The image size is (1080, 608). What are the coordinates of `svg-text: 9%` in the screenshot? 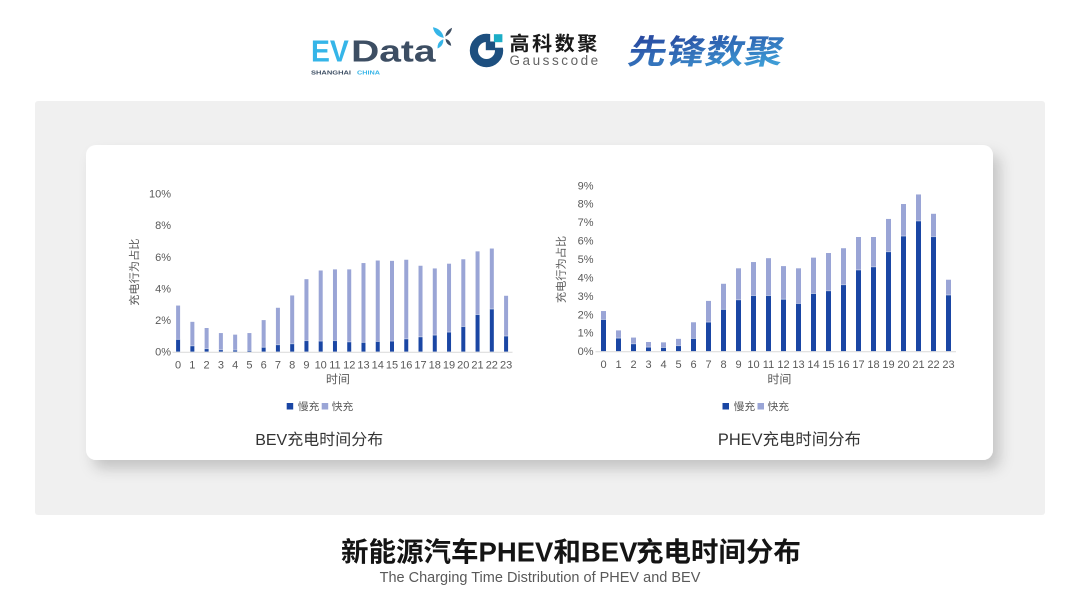 It's located at (586, 186).